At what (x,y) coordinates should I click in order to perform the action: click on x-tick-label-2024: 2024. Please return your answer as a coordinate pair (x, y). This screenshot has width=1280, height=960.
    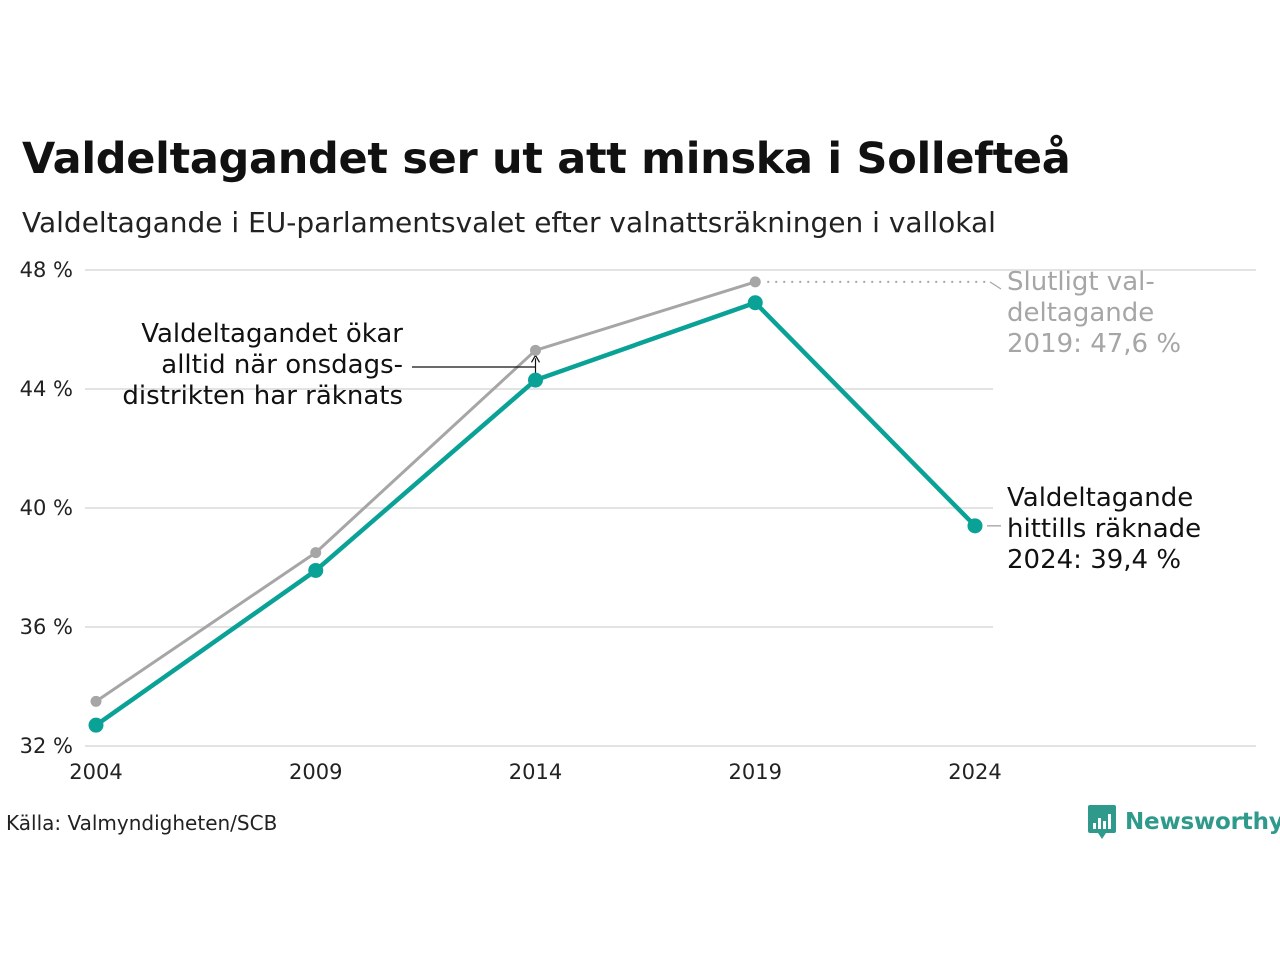
    Looking at the image, I should click on (974, 772).